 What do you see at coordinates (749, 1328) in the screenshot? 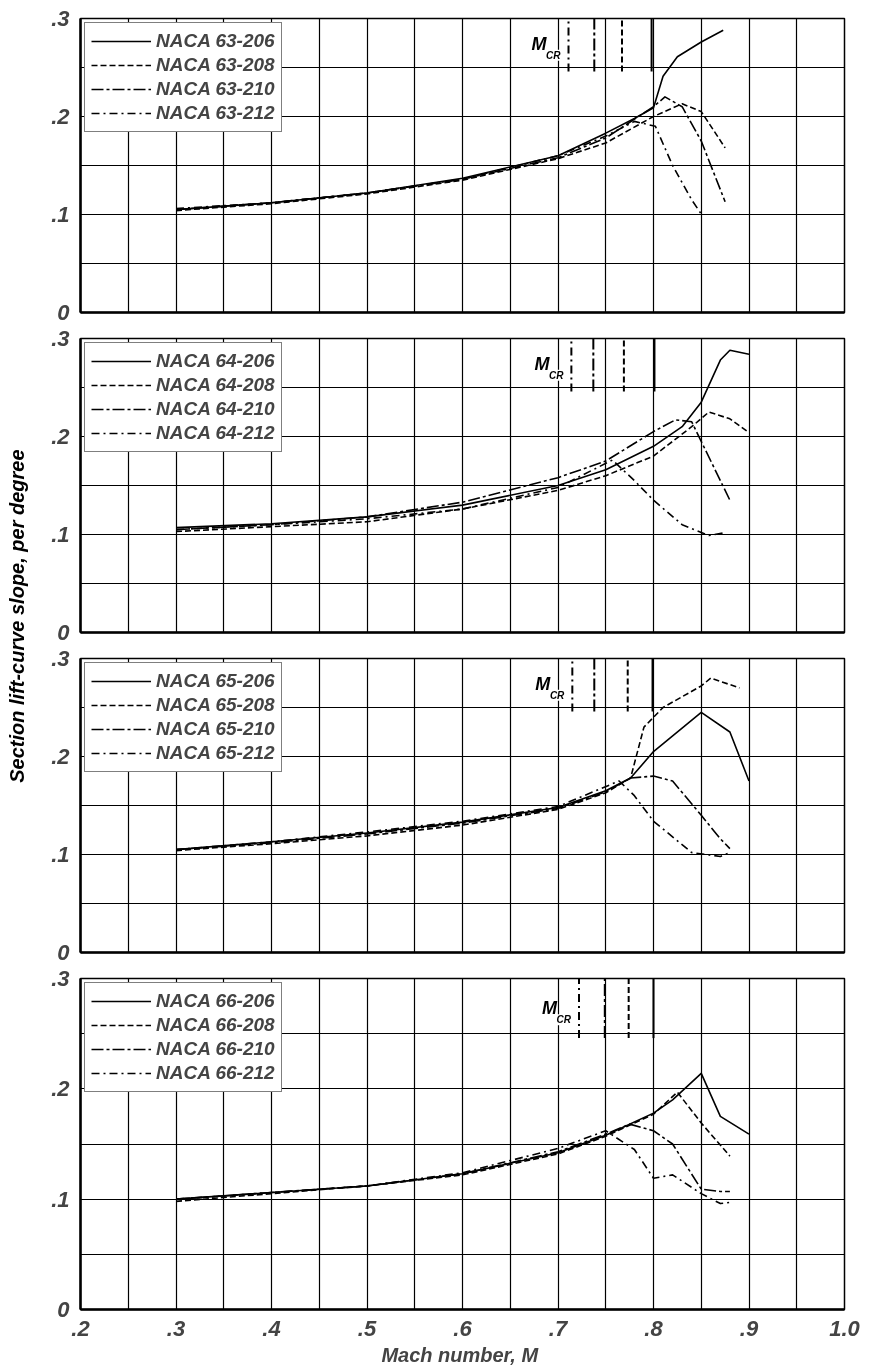
I see `x-tick-label: .9` at bounding box center [749, 1328].